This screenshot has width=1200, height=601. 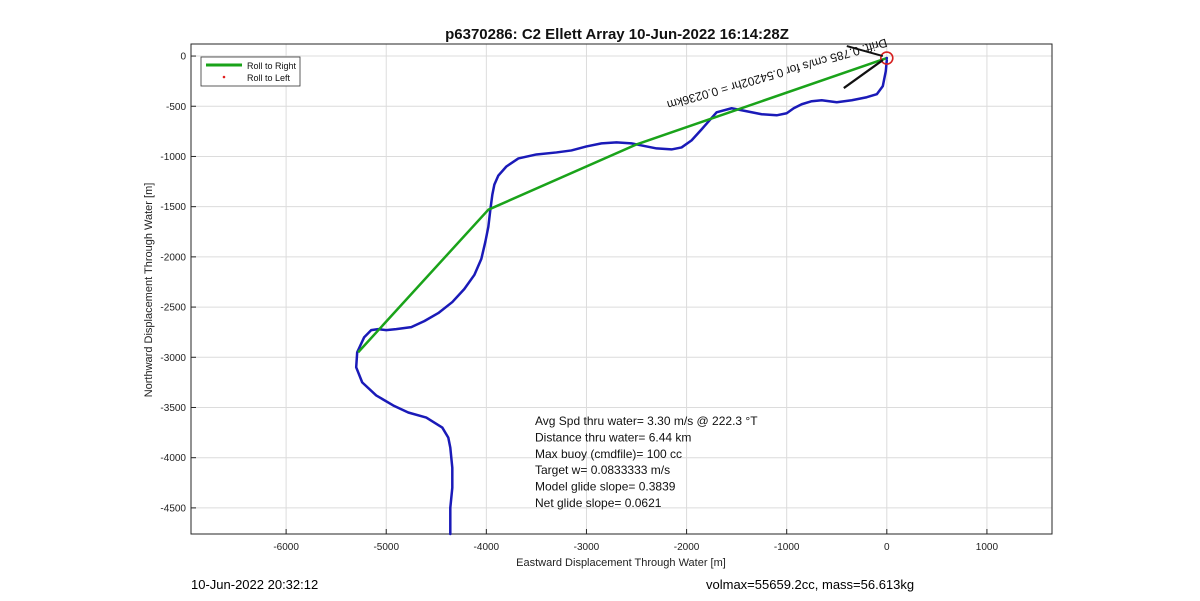 What do you see at coordinates (173, 207) in the screenshot?
I see `y-tick-label: -1500` at bounding box center [173, 207].